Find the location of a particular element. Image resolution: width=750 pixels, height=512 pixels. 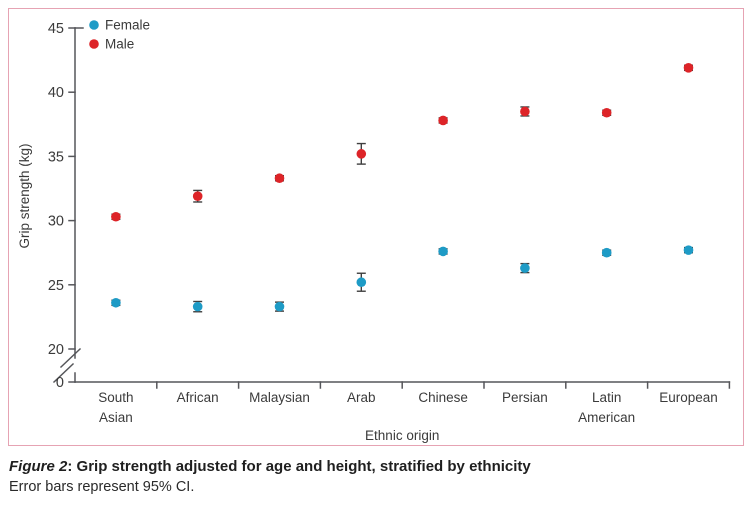

y-tick-label: 20 is located at coordinates (56, 350).